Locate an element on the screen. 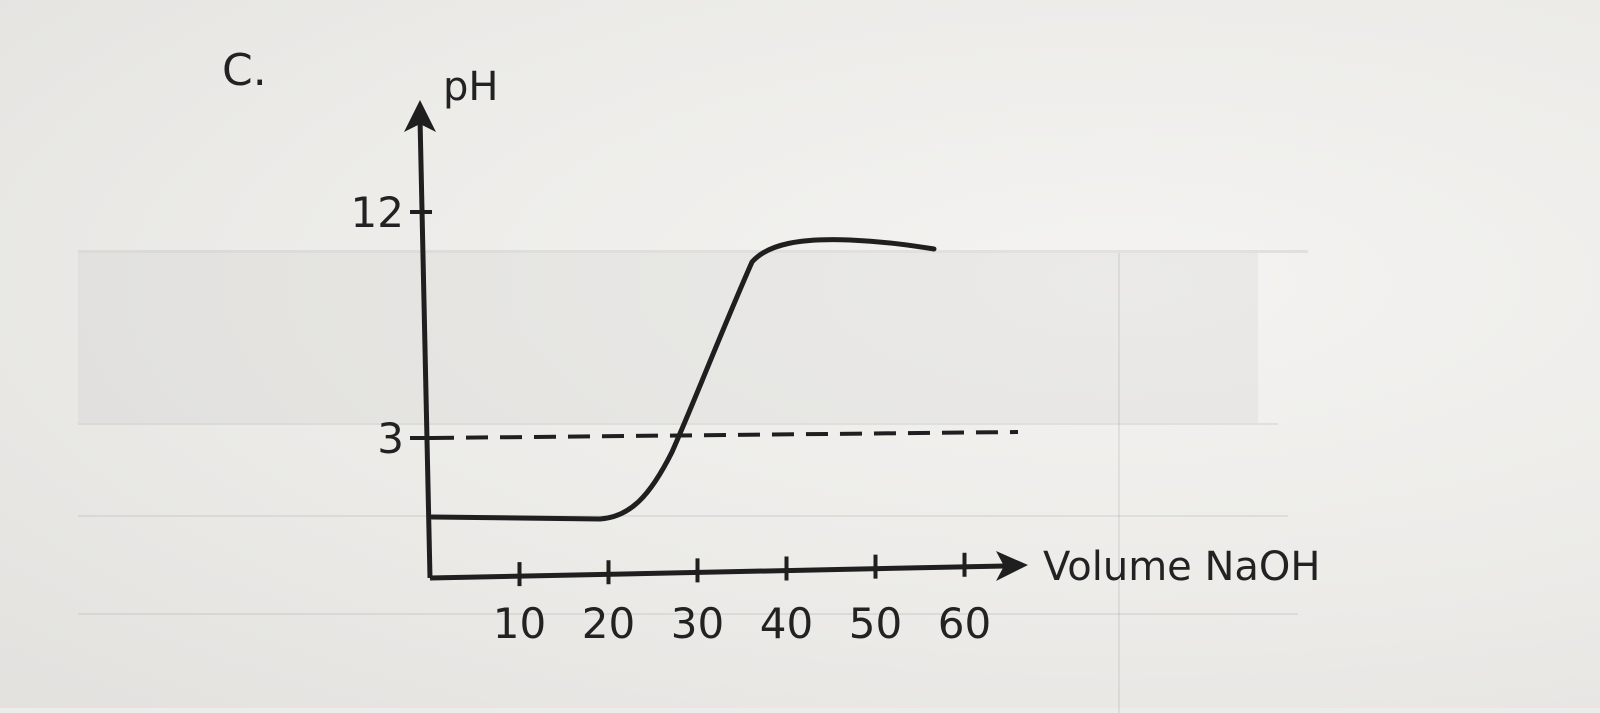 This screenshot has width=1600, height=713. chart-reference-line-group is located at coordinates (725, 435).